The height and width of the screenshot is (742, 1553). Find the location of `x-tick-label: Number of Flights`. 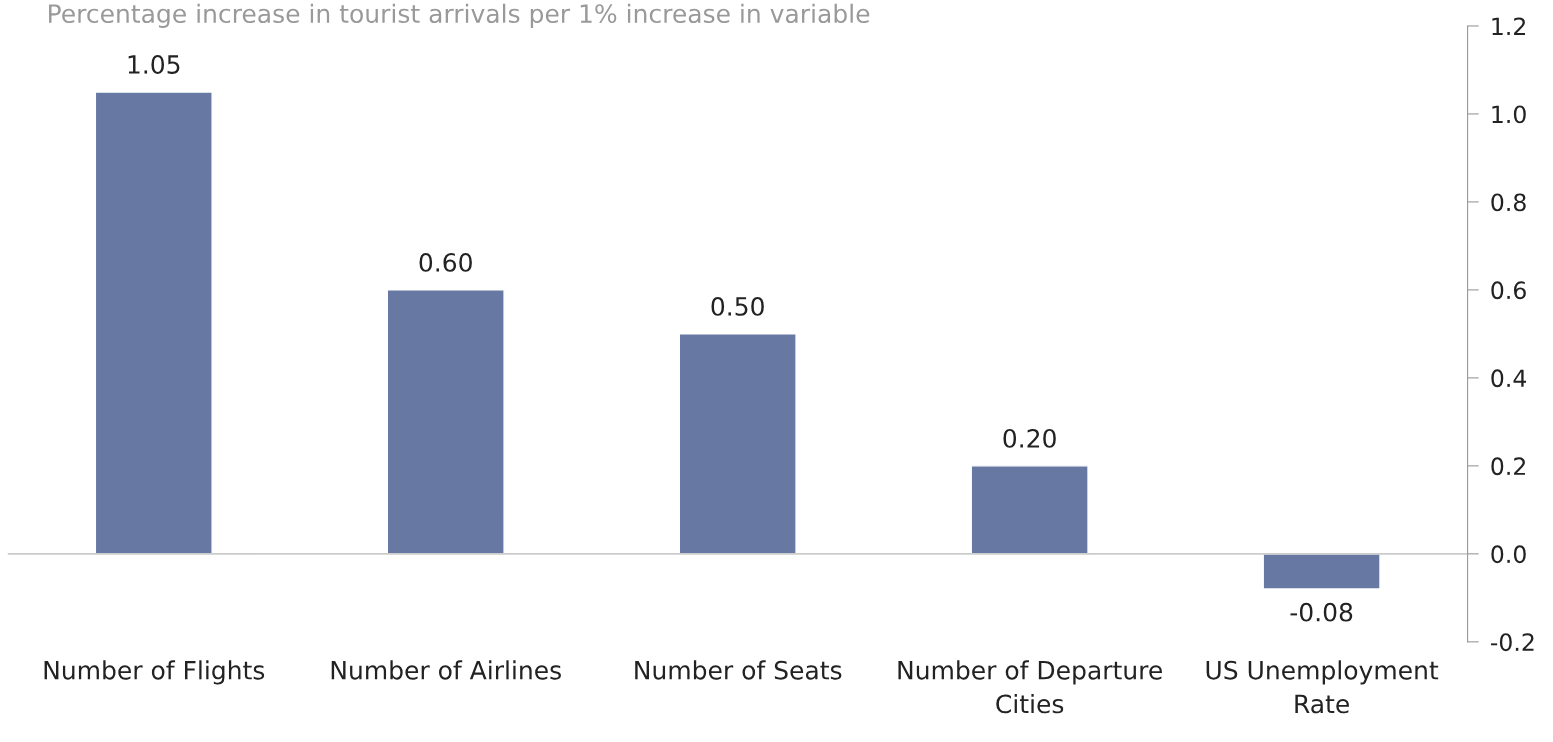

x-tick-label: Number of Flights is located at coordinates (154, 672).